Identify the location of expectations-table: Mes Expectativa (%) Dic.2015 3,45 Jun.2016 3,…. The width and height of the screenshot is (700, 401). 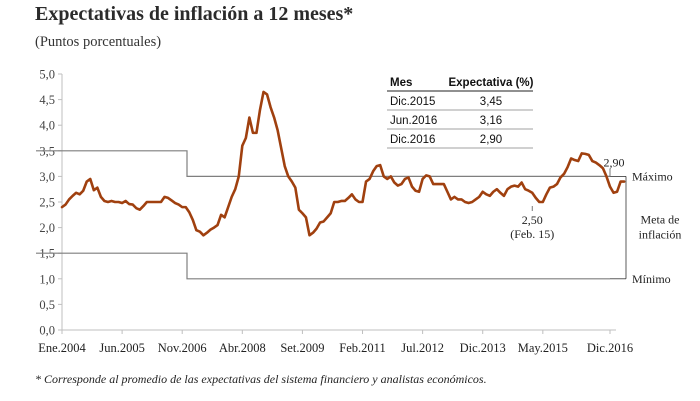
(460, 113).